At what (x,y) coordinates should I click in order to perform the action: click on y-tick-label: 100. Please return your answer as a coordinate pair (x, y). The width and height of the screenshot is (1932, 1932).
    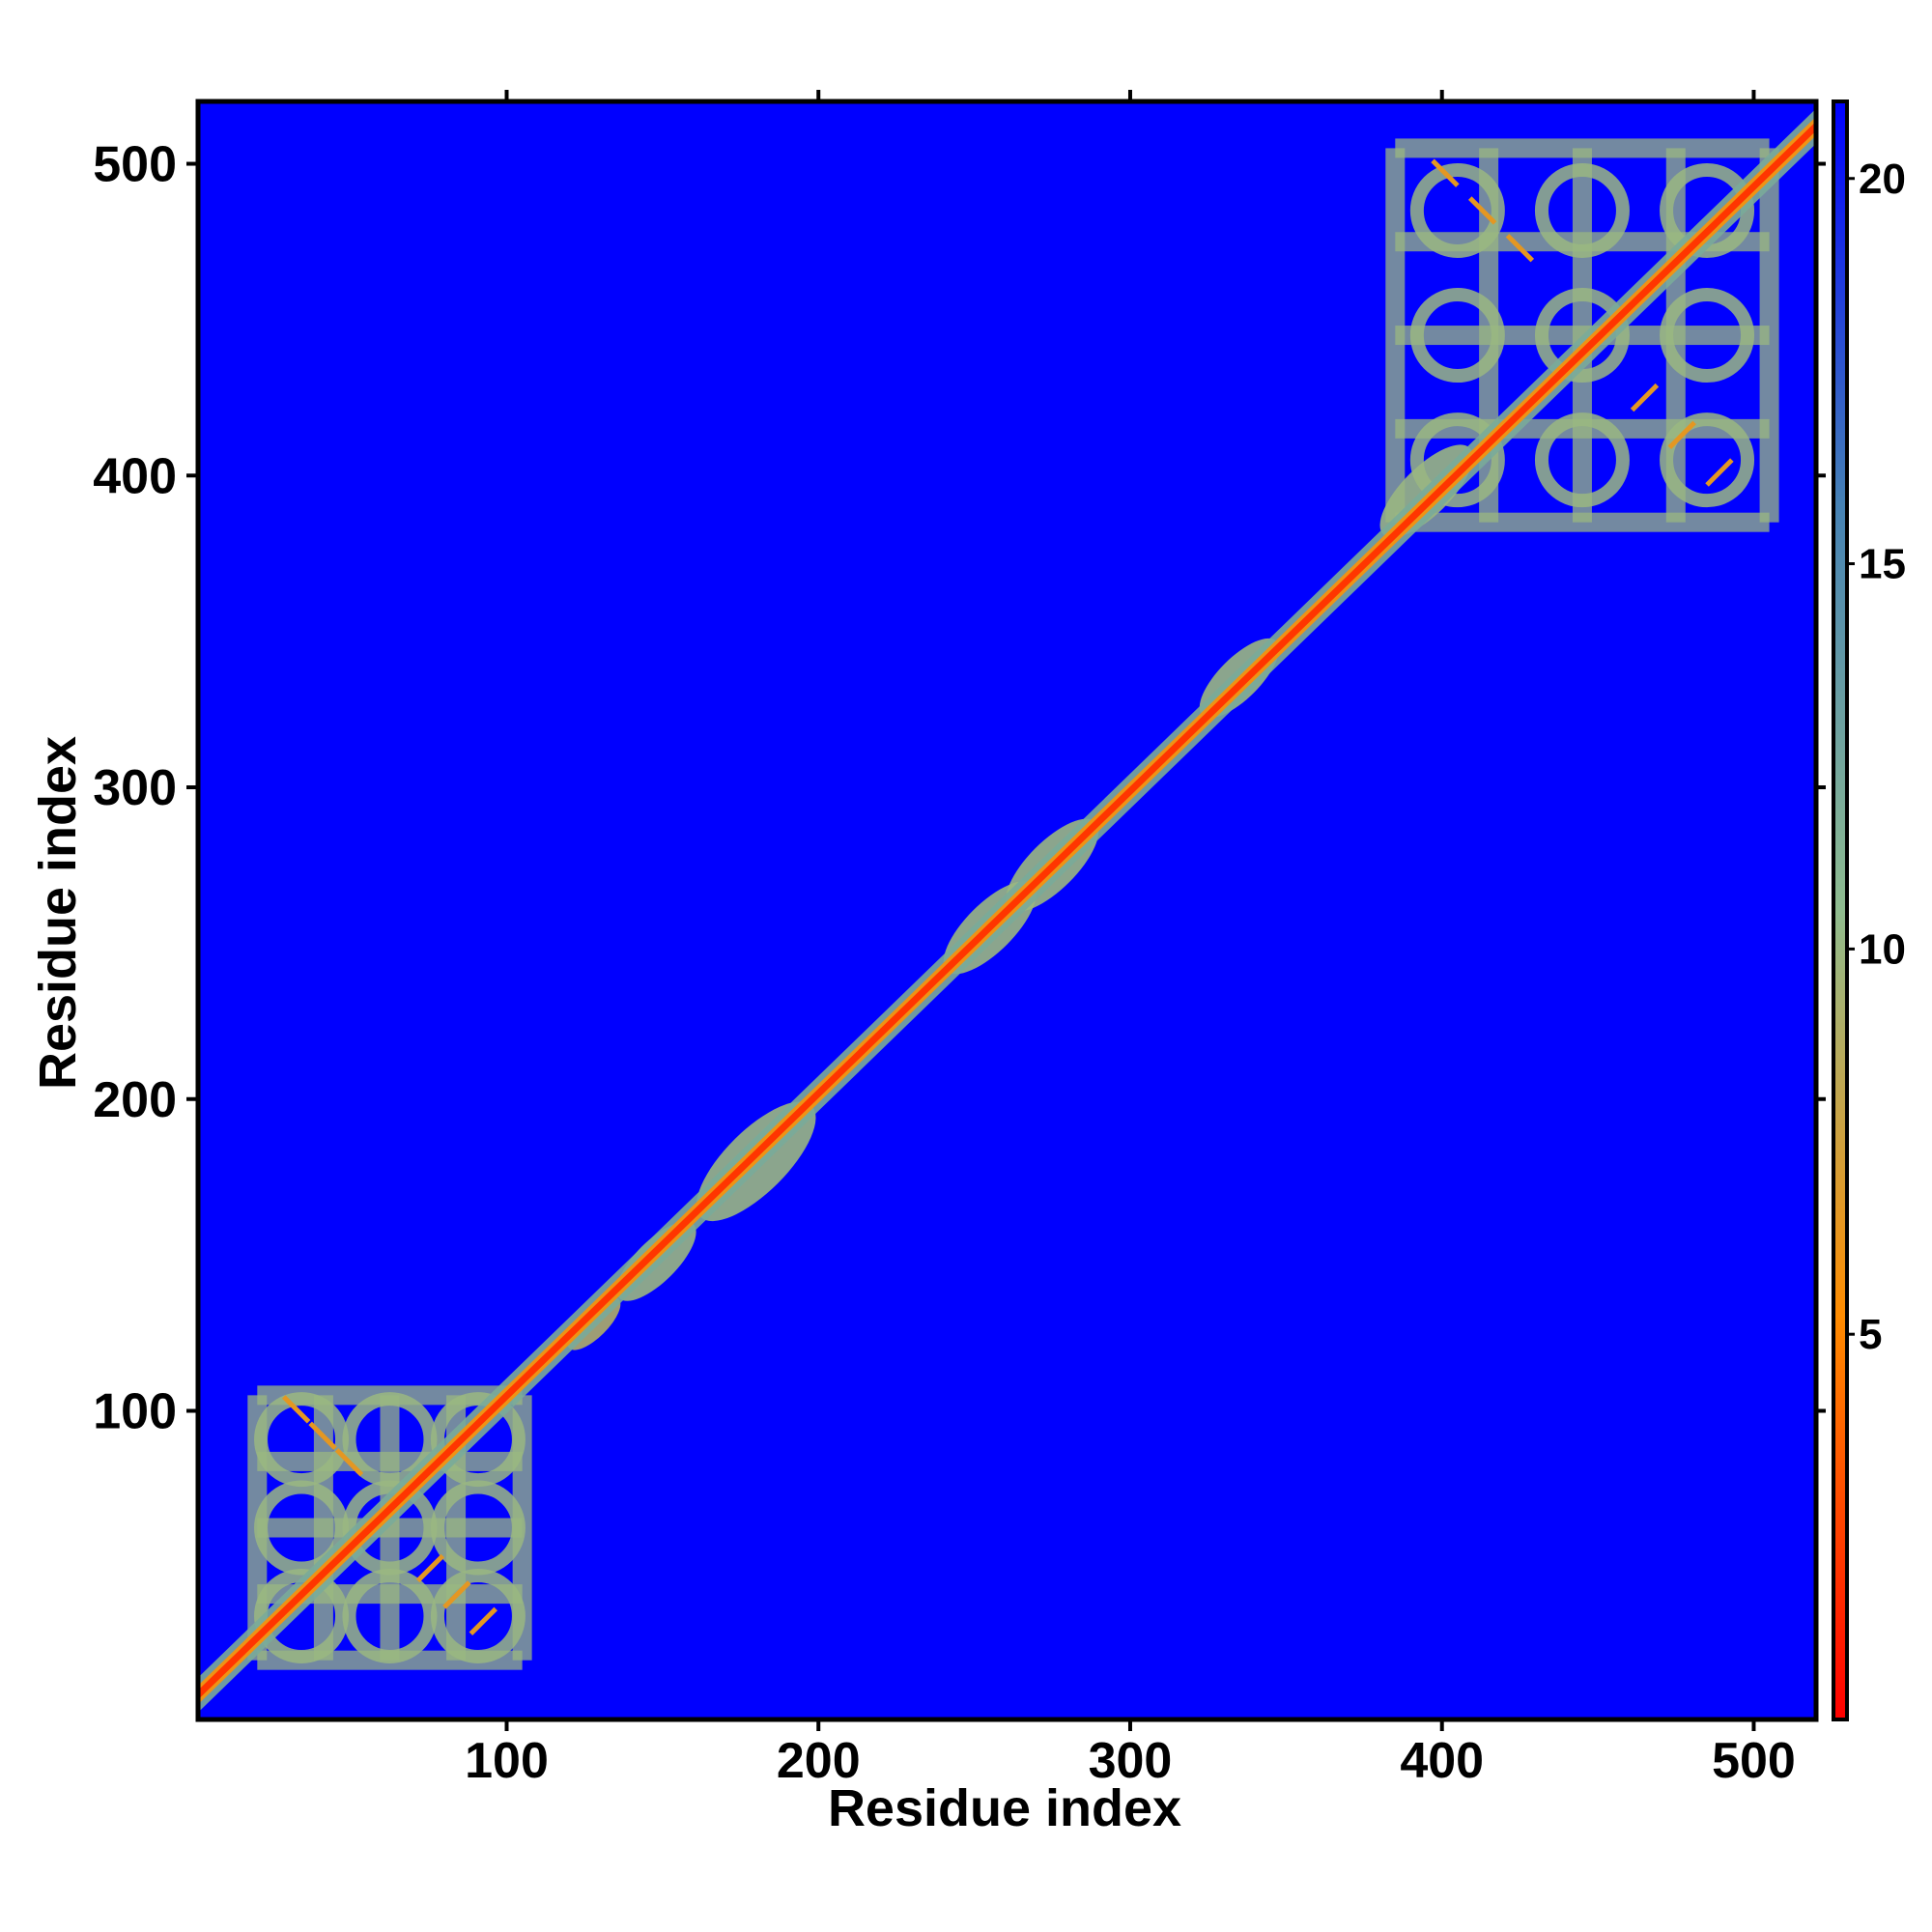
    Looking at the image, I should click on (135, 1411).